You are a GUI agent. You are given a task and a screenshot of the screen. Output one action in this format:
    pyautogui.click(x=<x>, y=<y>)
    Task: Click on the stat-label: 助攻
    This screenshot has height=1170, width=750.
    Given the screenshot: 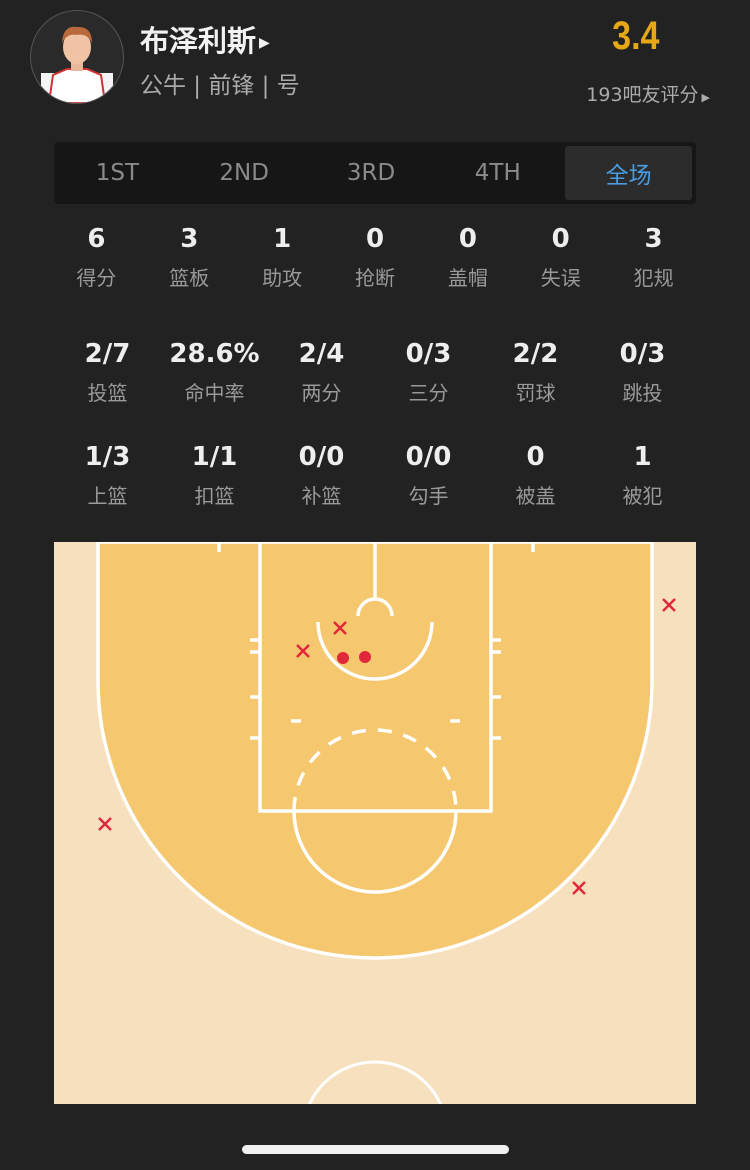 What is the action you would take?
    pyautogui.click(x=282, y=278)
    